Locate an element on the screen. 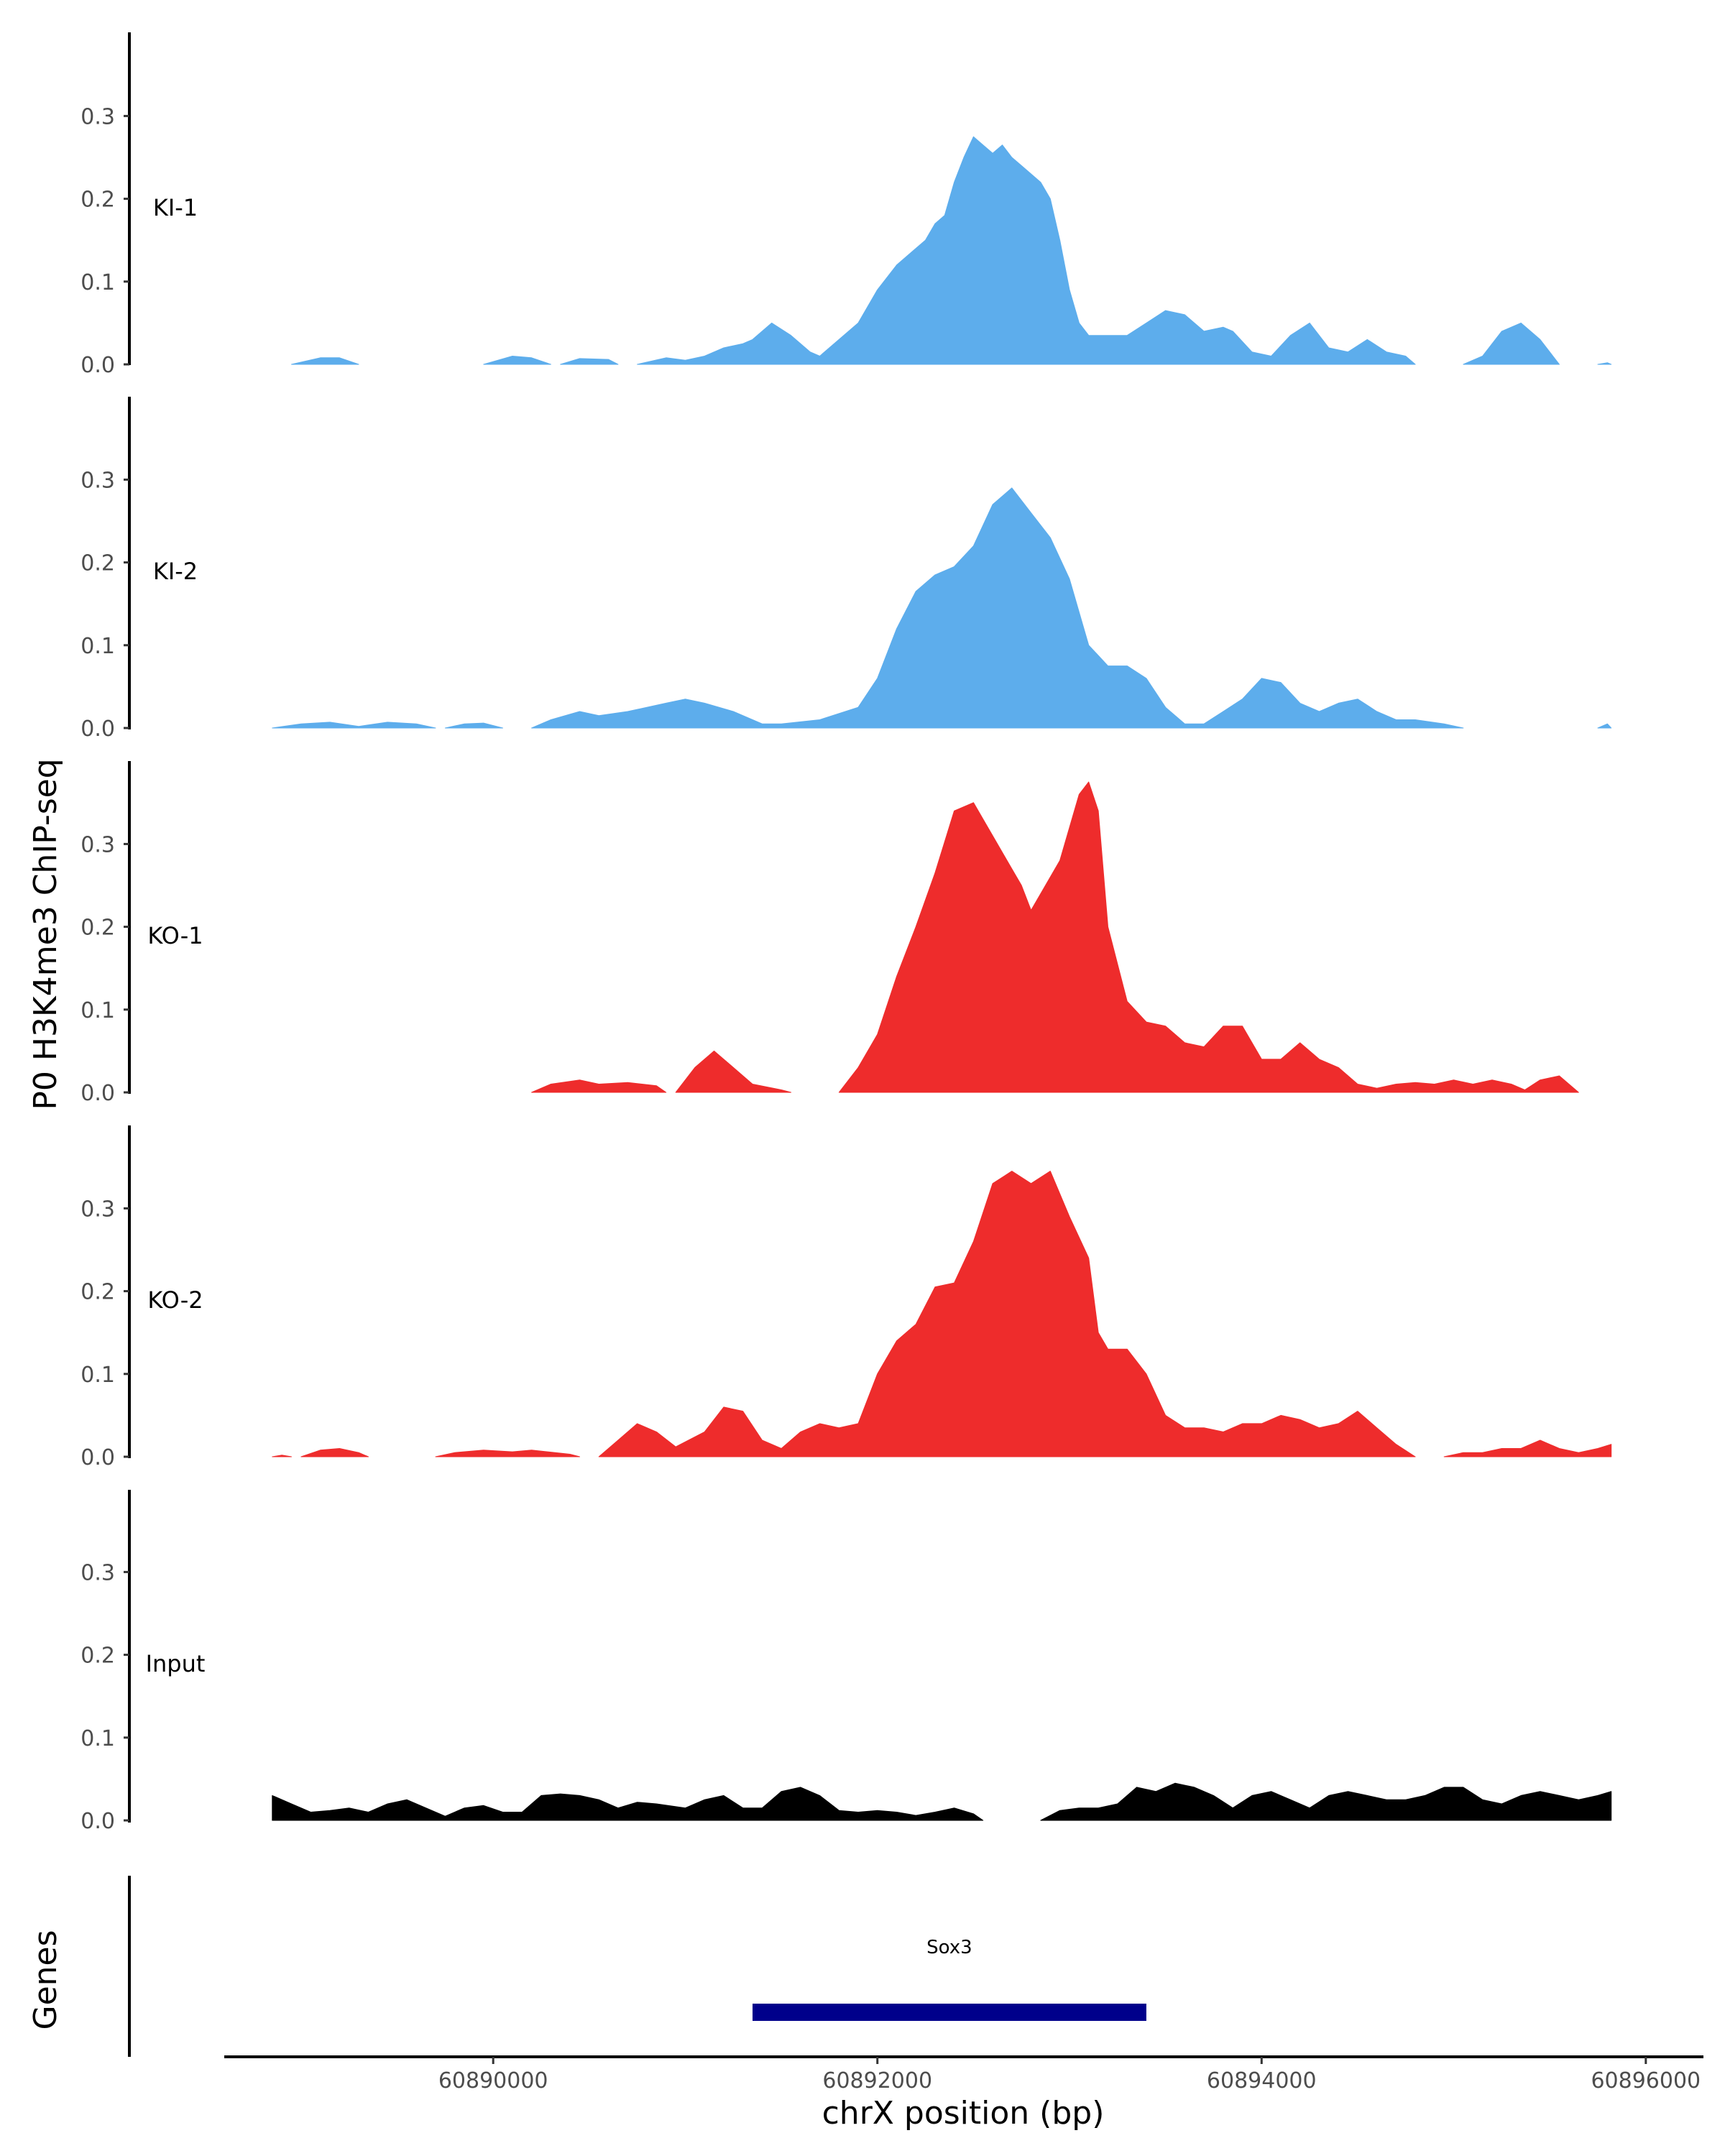  track-ki-1: 0.0 0.1 0.2 0.3 KI-1 is located at coordinates (846, 205).